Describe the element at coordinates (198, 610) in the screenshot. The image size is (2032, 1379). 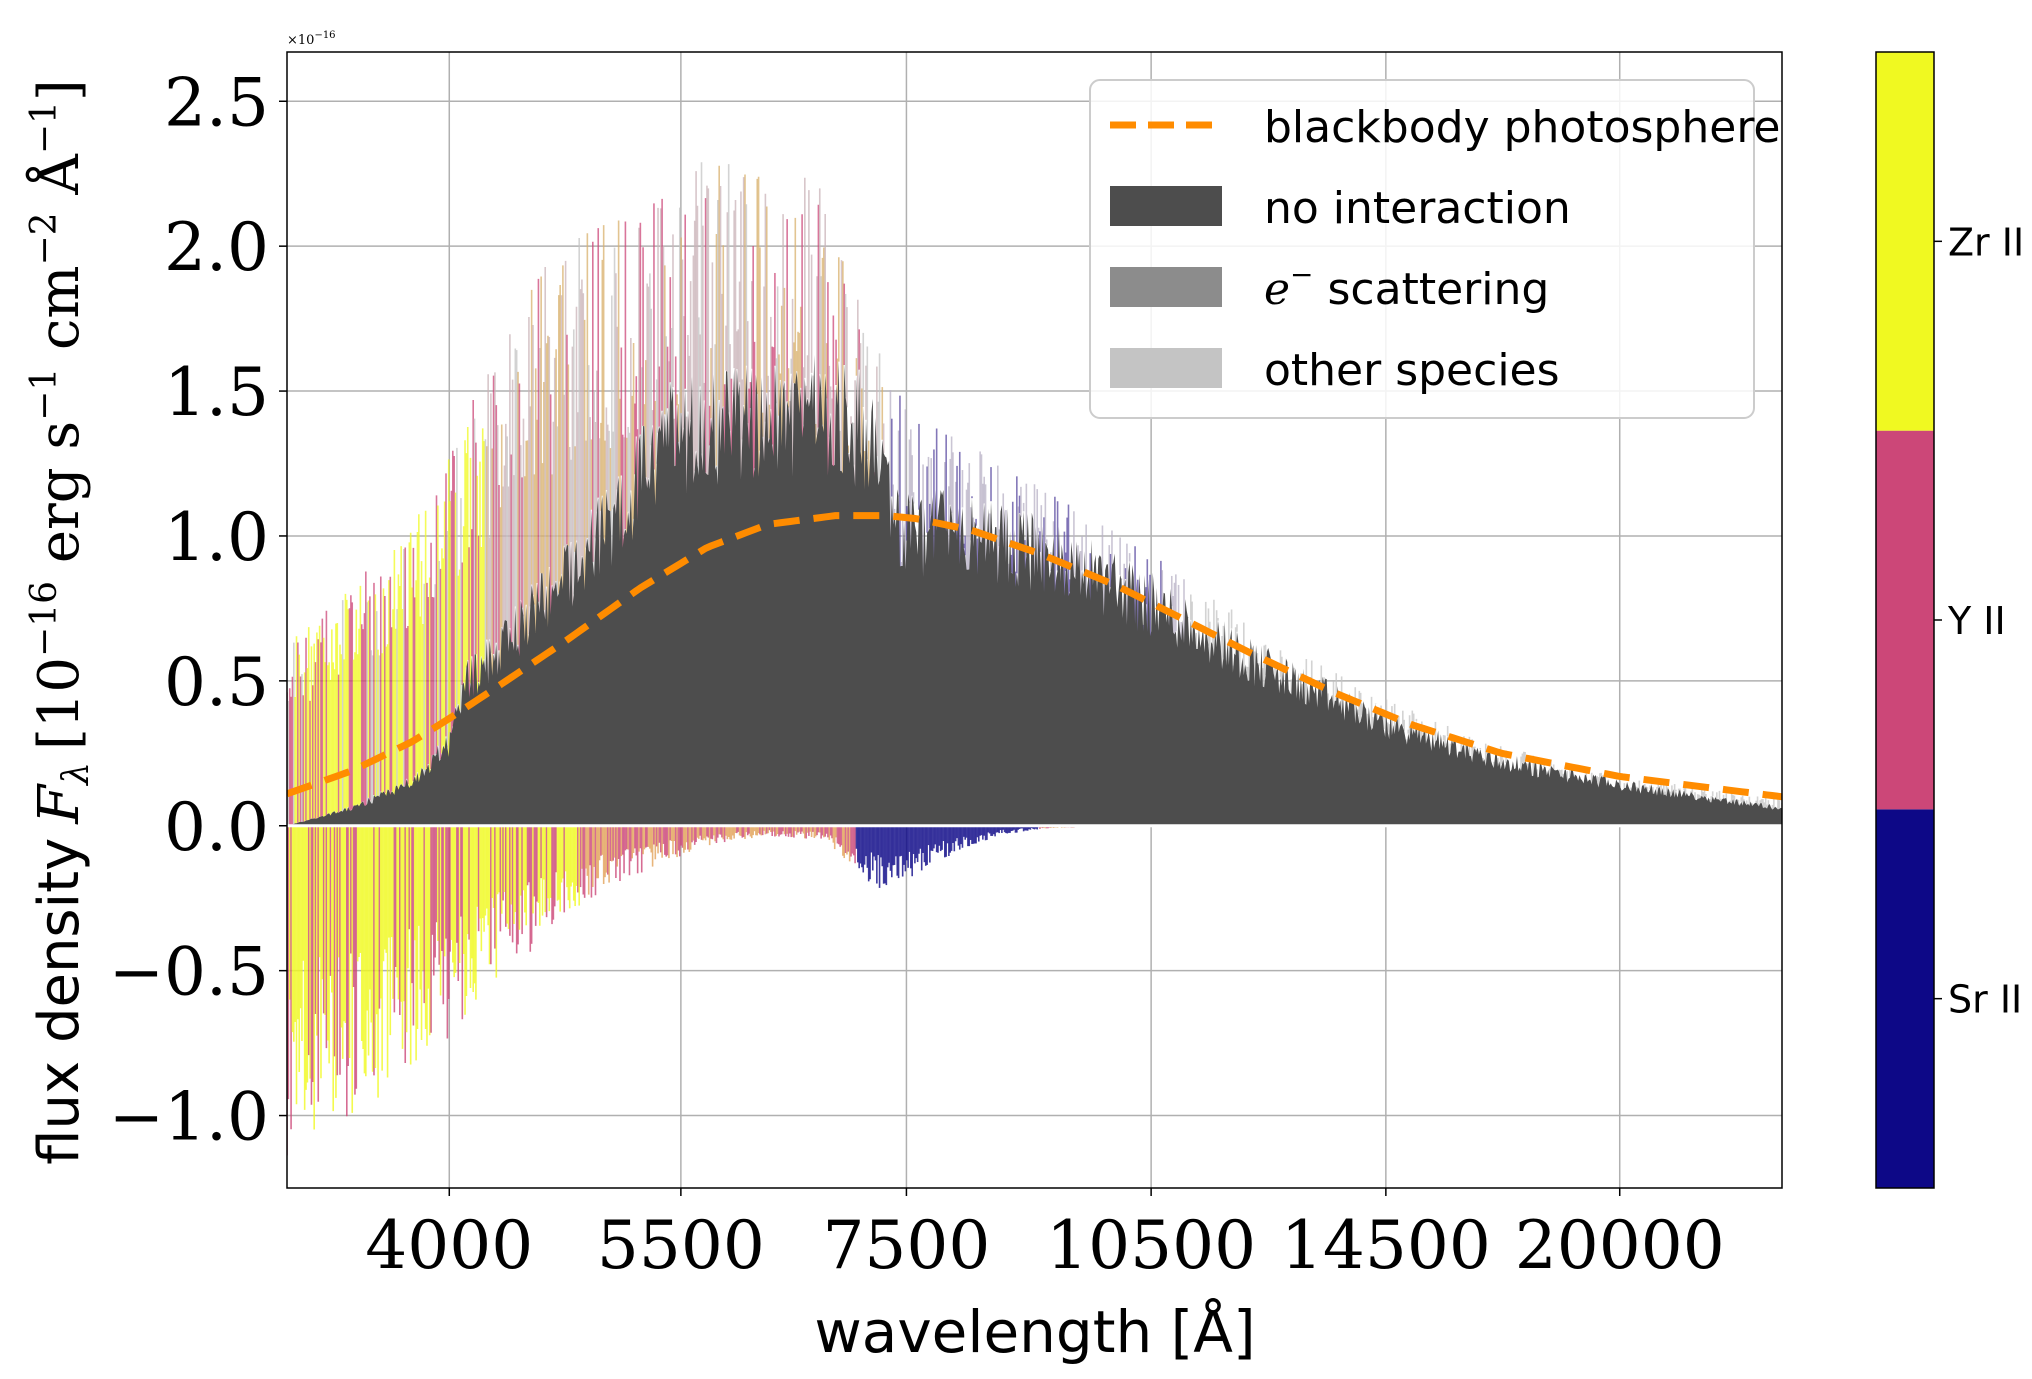
I see `y-axis-ticks: −1.0 −0.5 0.0 0.5 1.0 1.5 2.0 2.5` at that location.